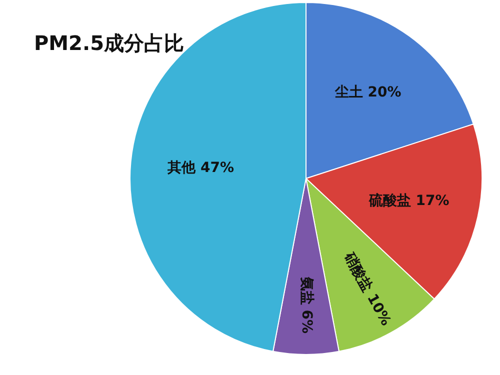 This screenshot has width=500, height=375. Describe the element at coordinates (367, 288) in the screenshot. I see `slice-label: 硝酸盐 10%` at that location.